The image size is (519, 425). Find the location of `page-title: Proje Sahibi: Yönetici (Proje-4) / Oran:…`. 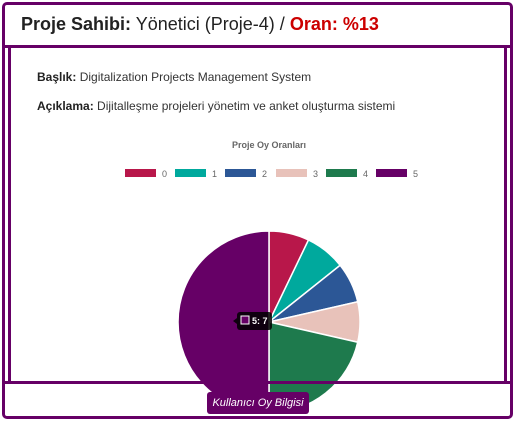

page-title: Proje Sahibi: Yönetici (Proje-4) / Oran:… is located at coordinates (200, 24).